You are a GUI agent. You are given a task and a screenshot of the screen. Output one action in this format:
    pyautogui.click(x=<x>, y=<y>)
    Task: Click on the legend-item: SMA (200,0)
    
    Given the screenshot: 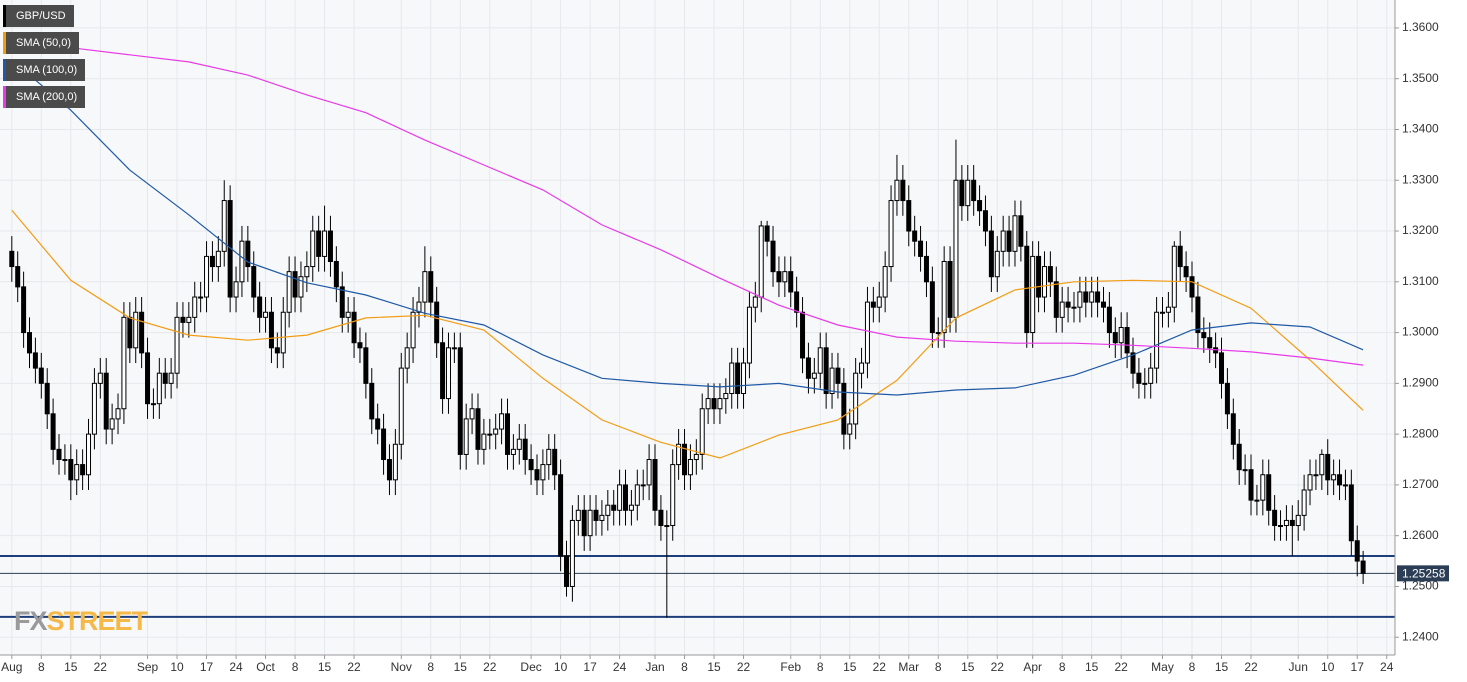 What is the action you would take?
    pyautogui.click(x=44, y=97)
    